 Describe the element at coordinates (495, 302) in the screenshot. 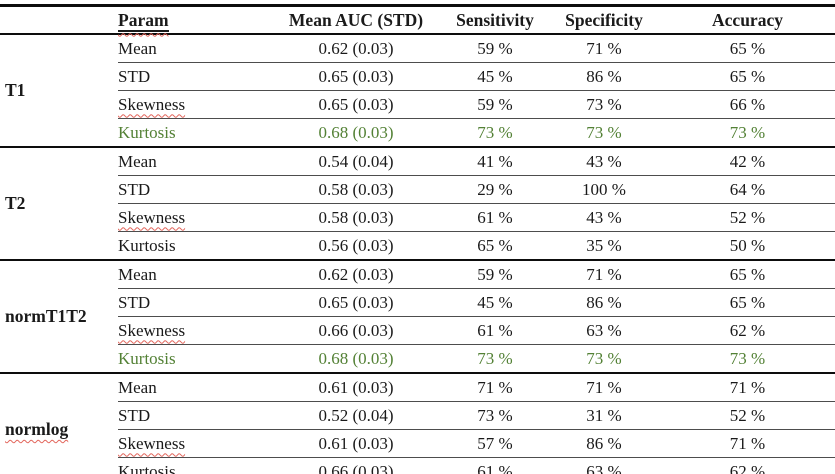

I see `sensitivity-value: 45 %` at that location.